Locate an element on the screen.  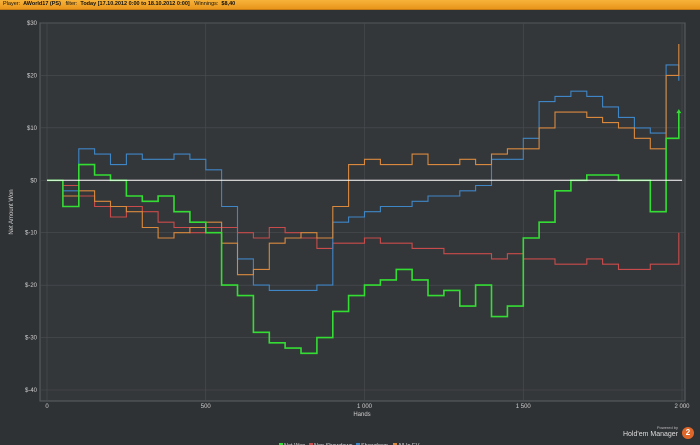
x-tick-label: 0 is located at coordinates (47, 407).